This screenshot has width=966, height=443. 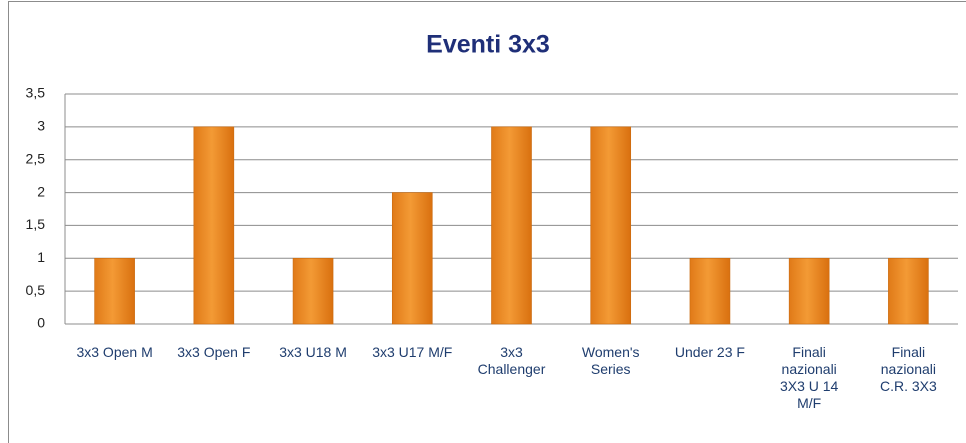 What do you see at coordinates (710, 352) in the screenshot?
I see `x-tick-label: Under 23 F` at bounding box center [710, 352].